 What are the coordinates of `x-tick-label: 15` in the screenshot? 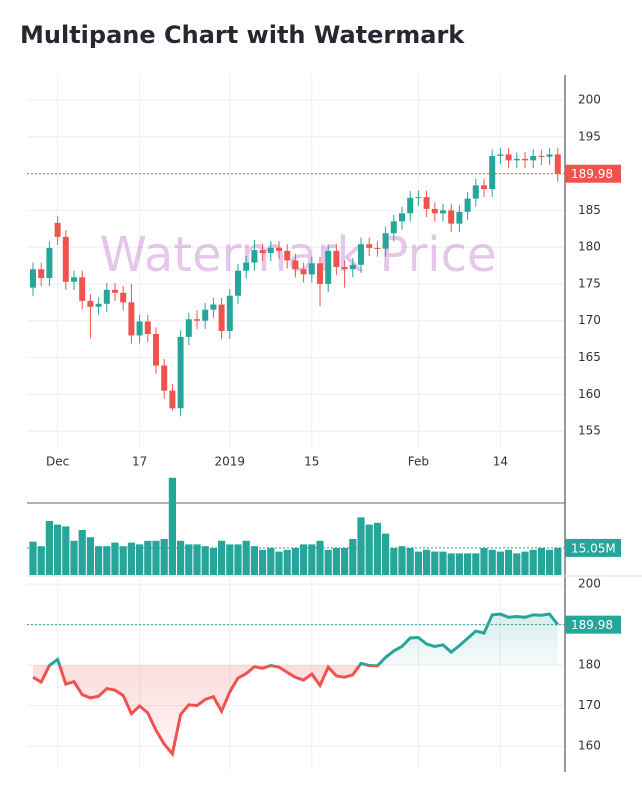 It's located at (311, 462).